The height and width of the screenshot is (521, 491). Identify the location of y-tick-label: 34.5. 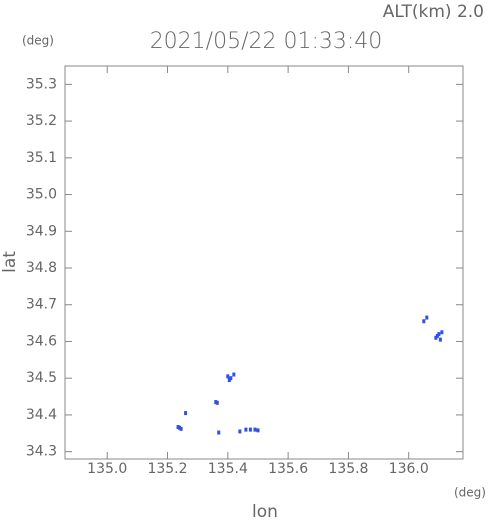
(41, 378).